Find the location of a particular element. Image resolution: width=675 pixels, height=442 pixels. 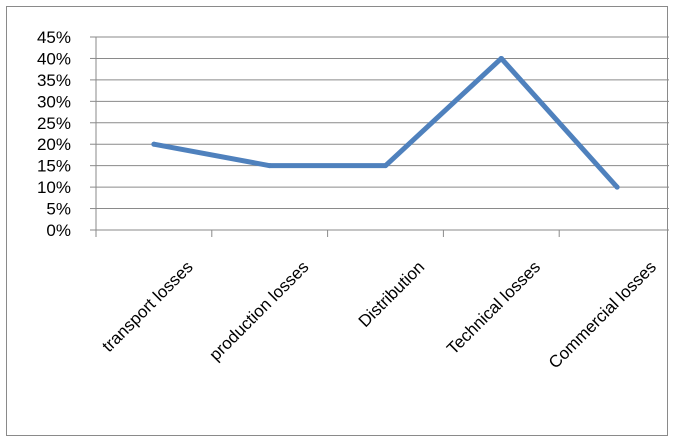

y-tick-label: 0% is located at coordinates (58, 230).